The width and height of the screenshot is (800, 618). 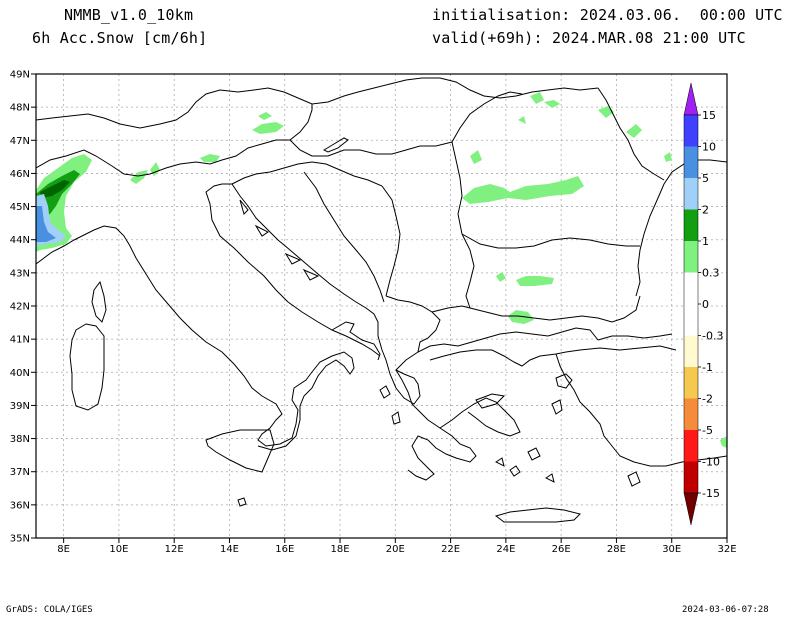 What do you see at coordinates (709, 115) in the screenshot?
I see `colorbar-label: 15` at bounding box center [709, 115].